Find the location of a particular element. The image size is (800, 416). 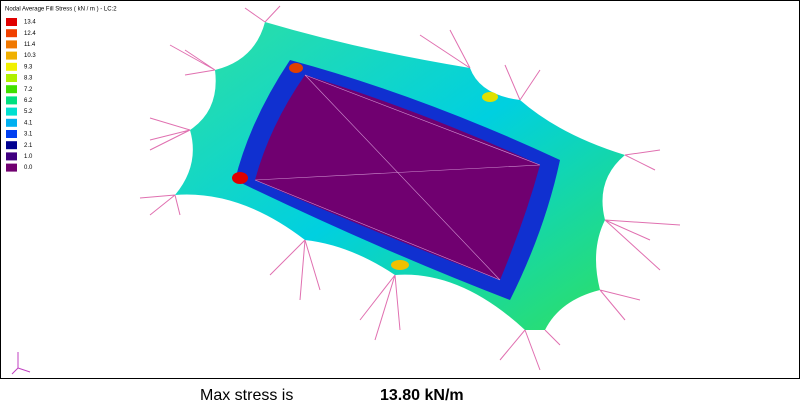

legend-label: 11.4 is located at coordinates (30, 45).